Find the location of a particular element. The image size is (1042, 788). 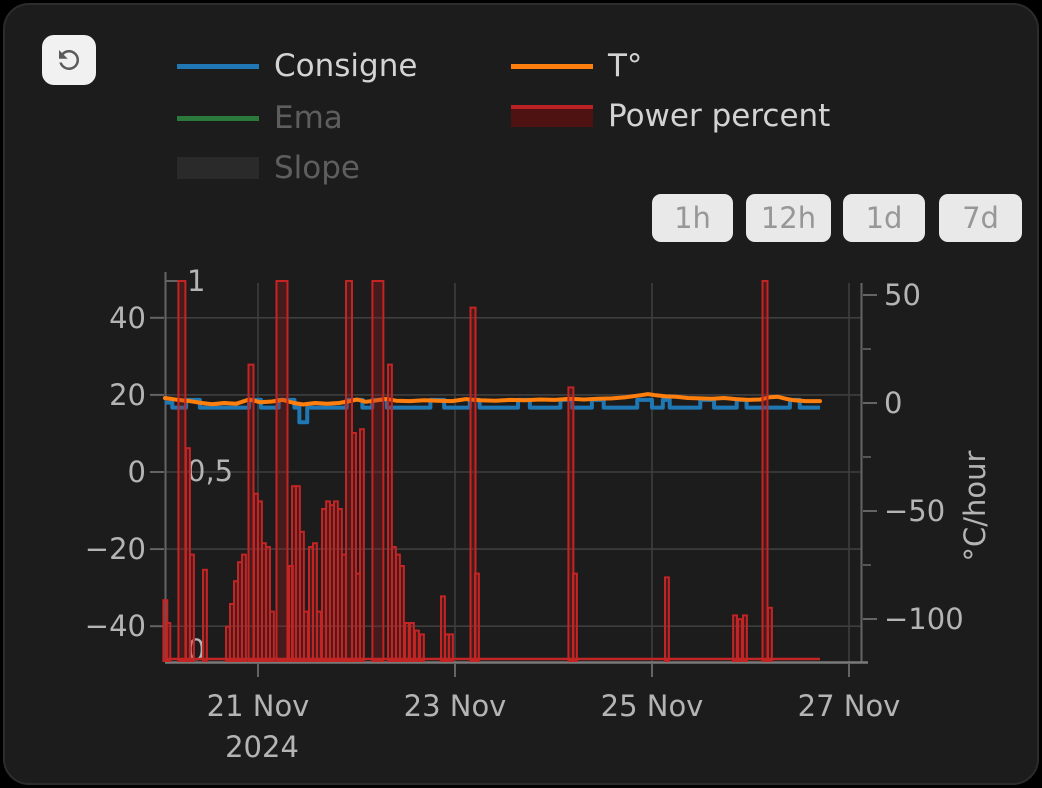

refresh-button is located at coordinates (69, 60).